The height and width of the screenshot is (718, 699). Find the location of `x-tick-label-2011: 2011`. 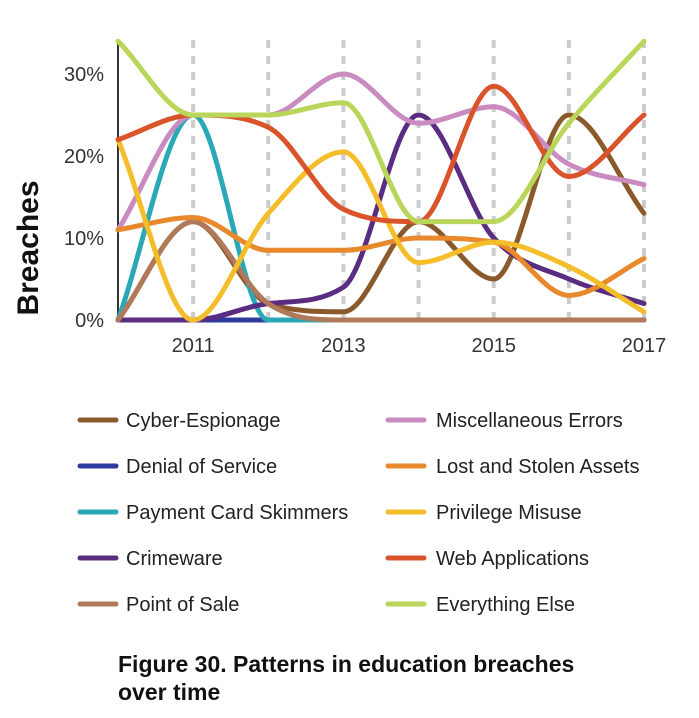

x-tick-label-2011: 2011 is located at coordinates (193, 346).